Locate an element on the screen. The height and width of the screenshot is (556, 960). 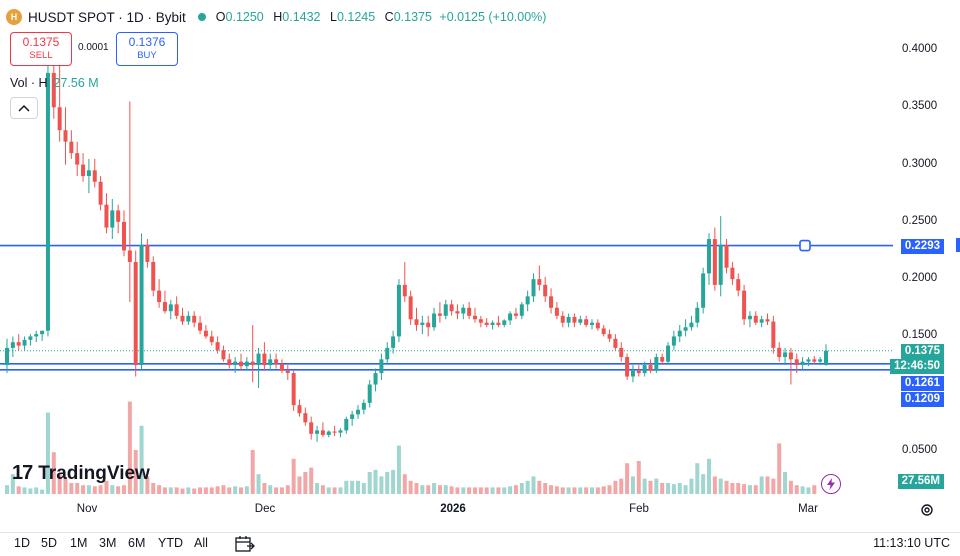
range-button-1m: 1M is located at coordinates (79, 543).